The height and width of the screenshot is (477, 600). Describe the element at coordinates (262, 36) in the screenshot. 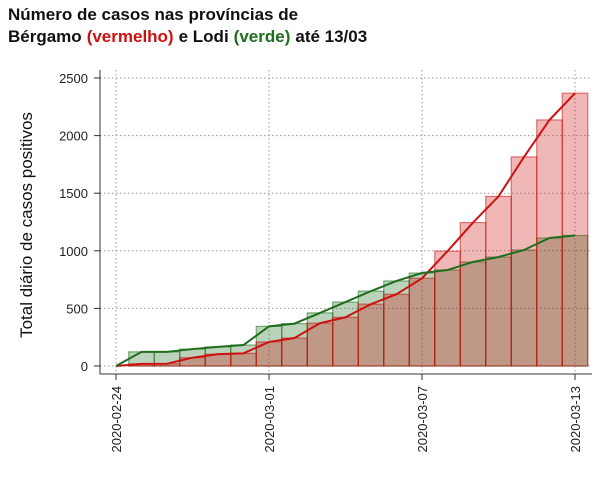

I see `title-segment: (verde)` at that location.